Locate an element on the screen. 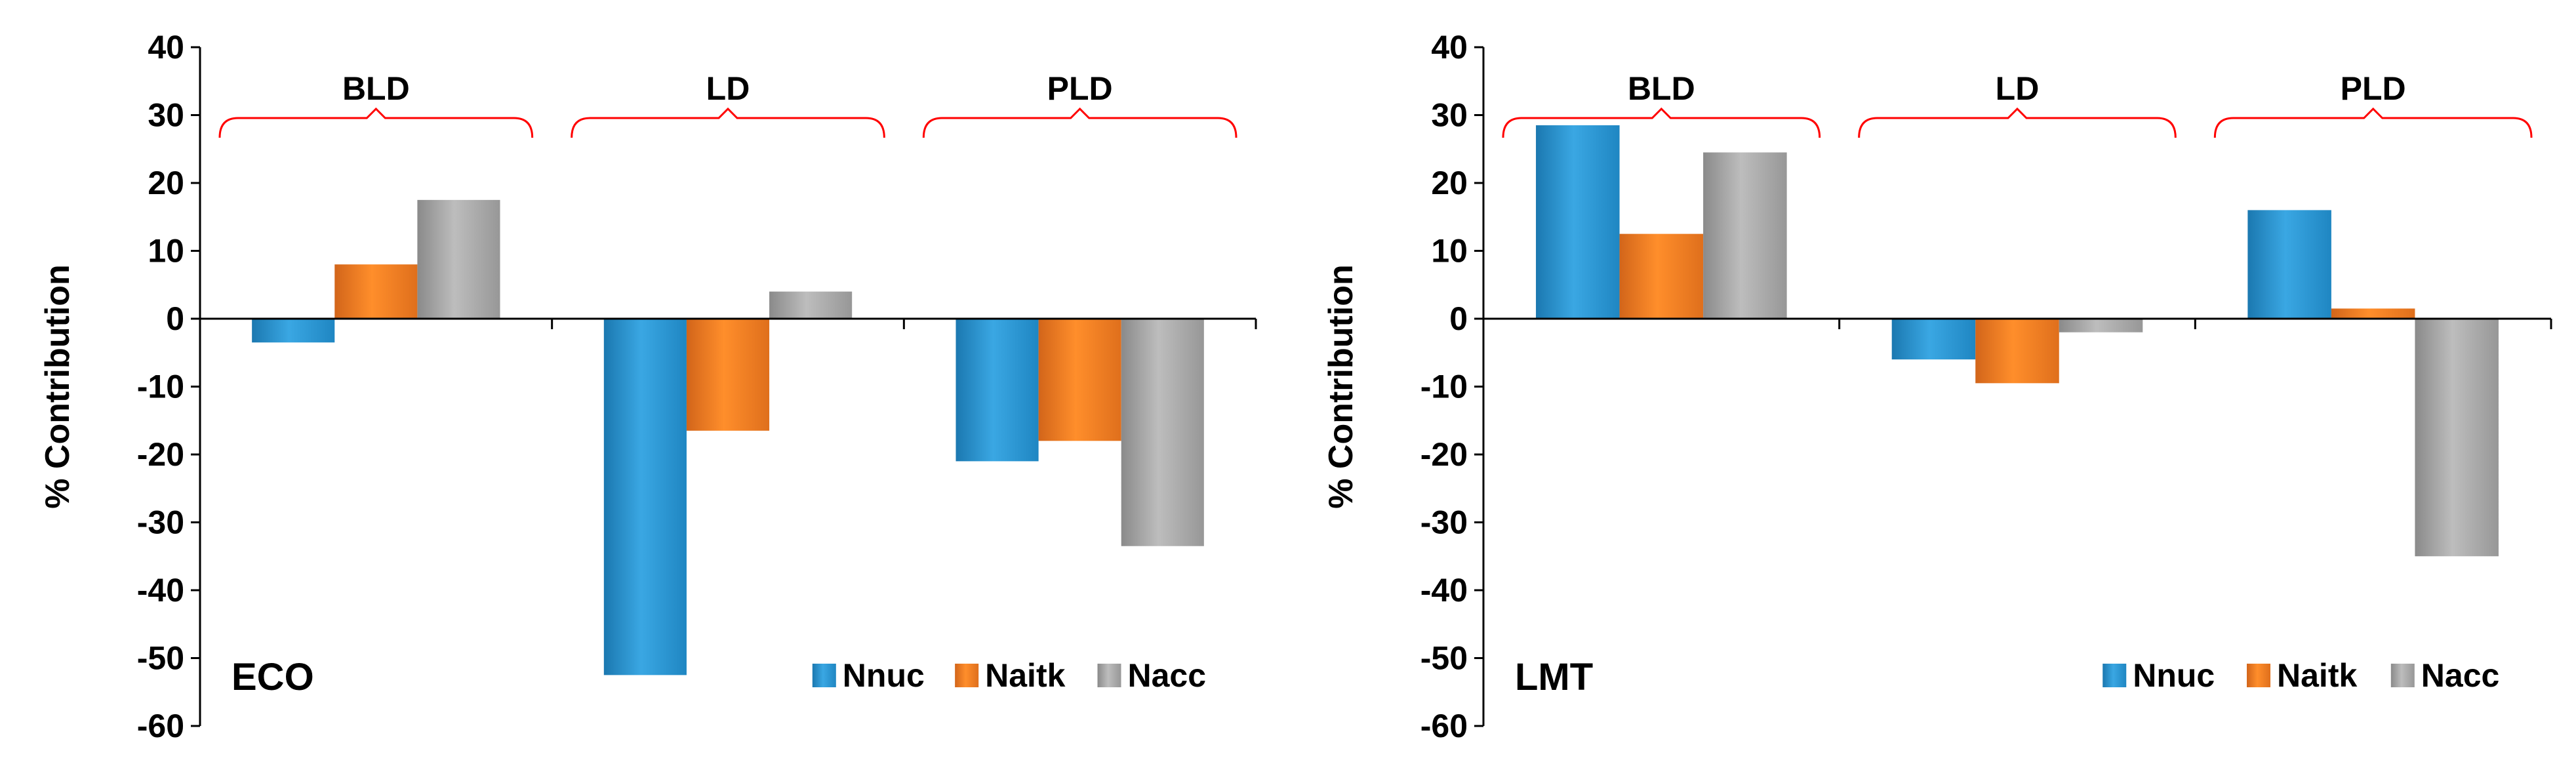  panel-label: ECO is located at coordinates (272, 677).